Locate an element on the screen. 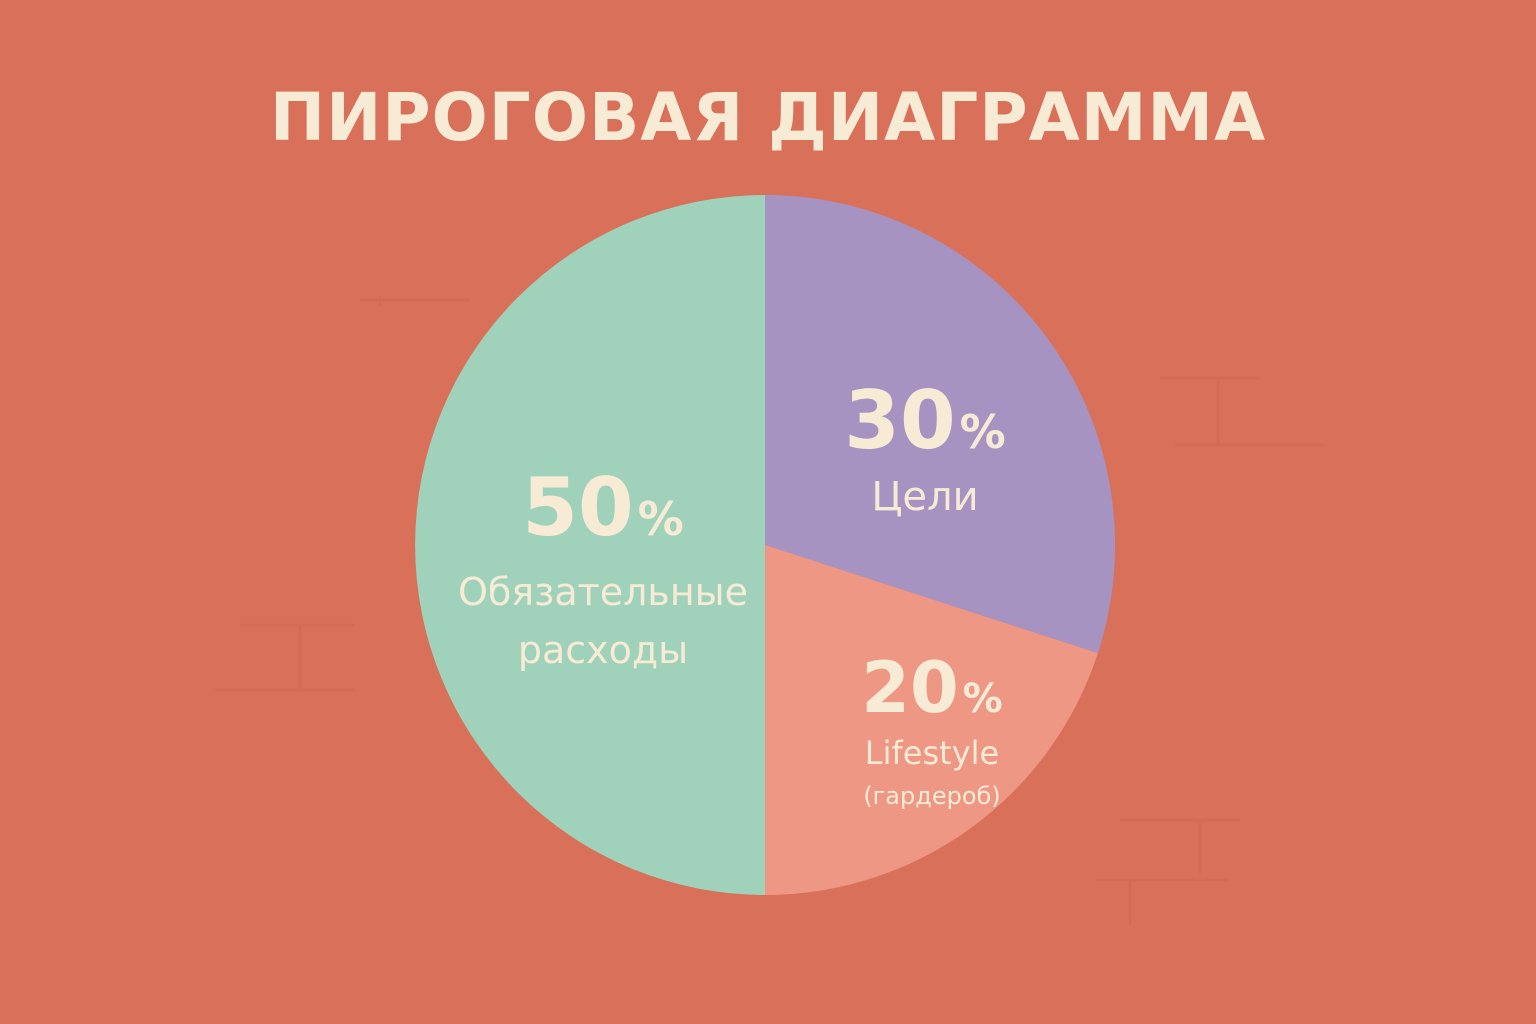 The width and height of the screenshot is (1536, 1024). slice-category-label: Цели is located at coordinates (924, 497).